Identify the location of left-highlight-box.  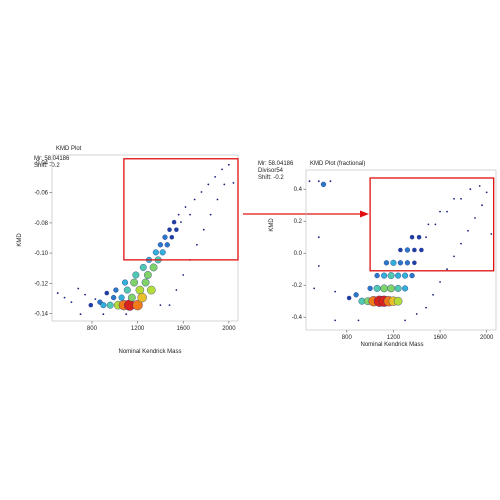
(181, 209).